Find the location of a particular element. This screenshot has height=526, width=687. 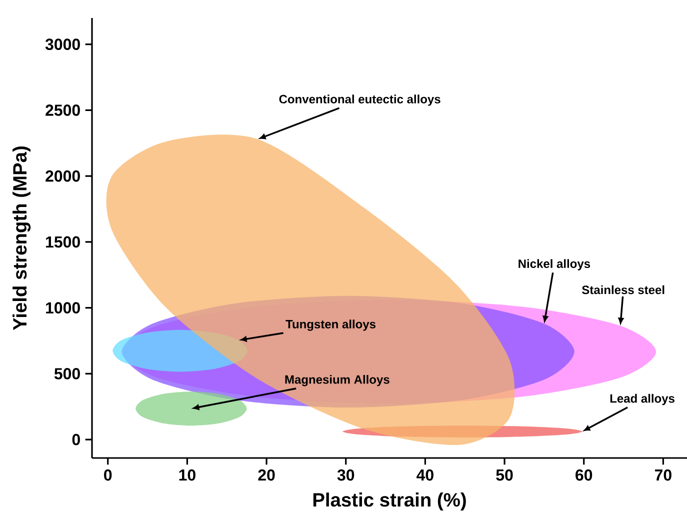

y-tick-label: 1500 is located at coordinates (63, 242).